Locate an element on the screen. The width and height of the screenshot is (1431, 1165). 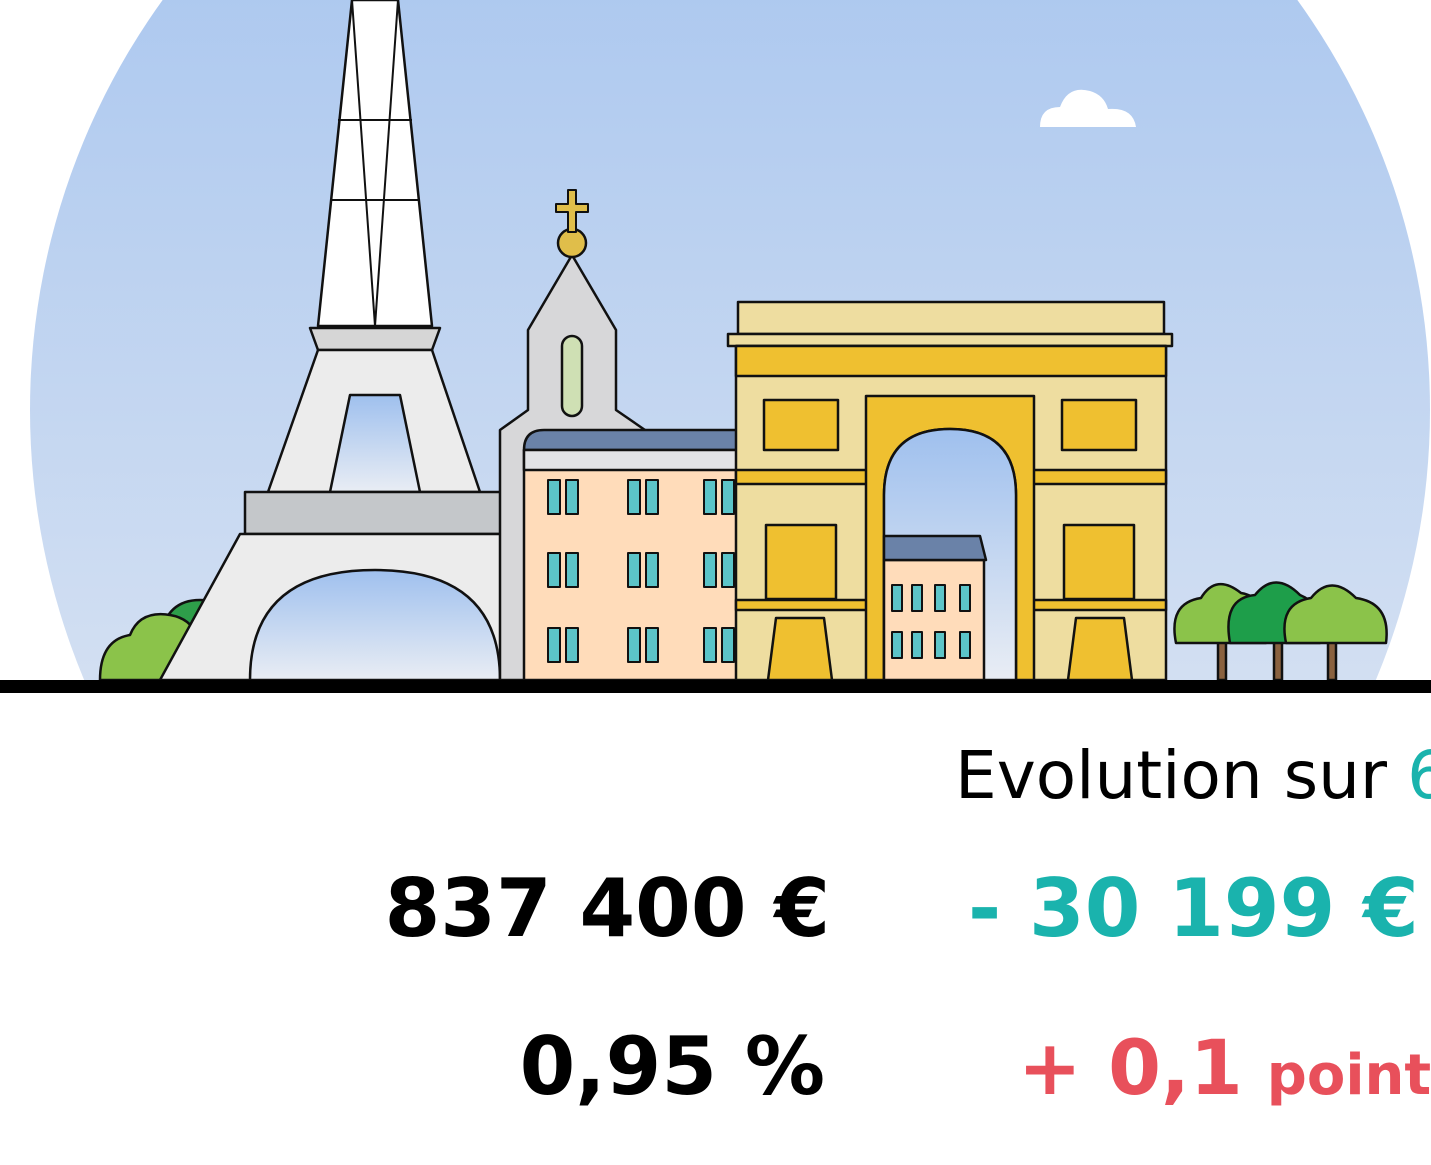
change-unit: point is located at coordinates (1349, 1075).